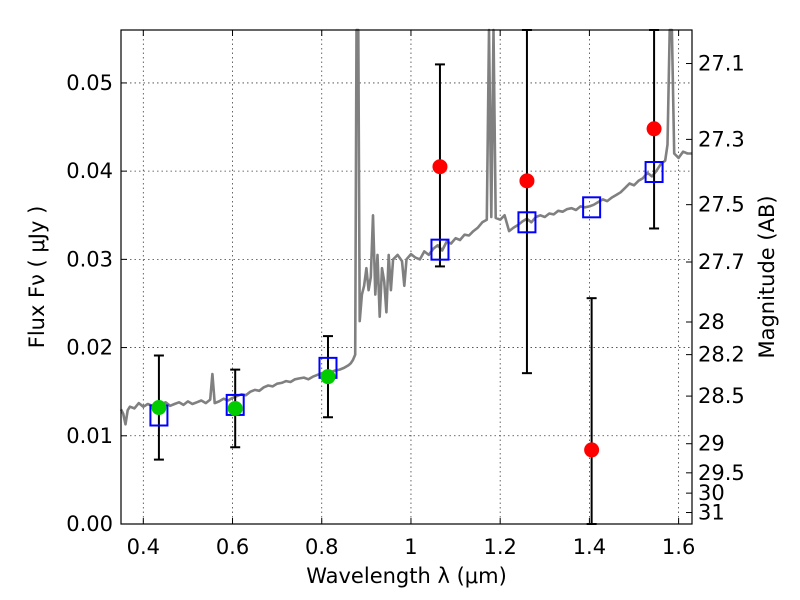 The image size is (800, 600). What do you see at coordinates (767, 276) in the screenshot?
I see `right-y-axis-label: Magnitude (AB)` at bounding box center [767, 276].